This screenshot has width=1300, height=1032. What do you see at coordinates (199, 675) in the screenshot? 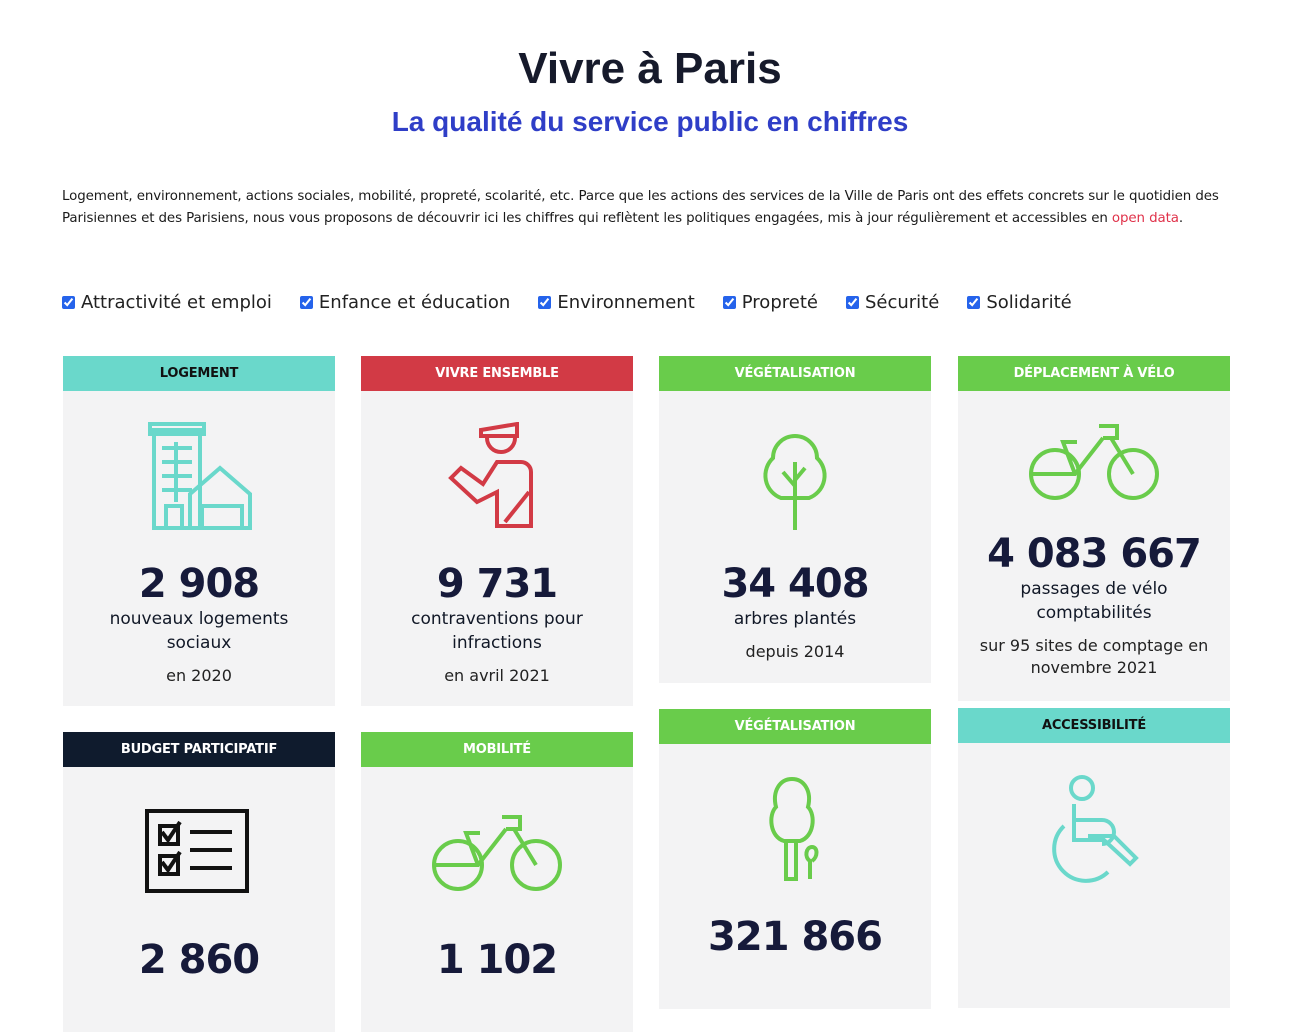
I see `stat-period: en 2020` at bounding box center [199, 675].